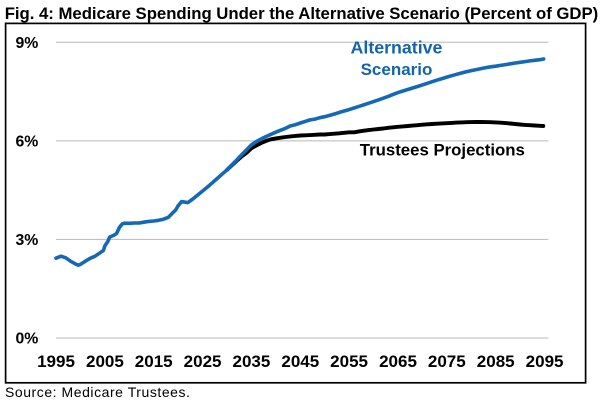 This screenshot has width=607, height=402. I want to click on svg-text: 1995, so click(56, 361).